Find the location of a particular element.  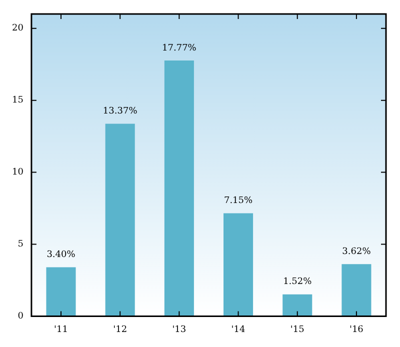

x-tick-label: '12 is located at coordinates (120, 329).